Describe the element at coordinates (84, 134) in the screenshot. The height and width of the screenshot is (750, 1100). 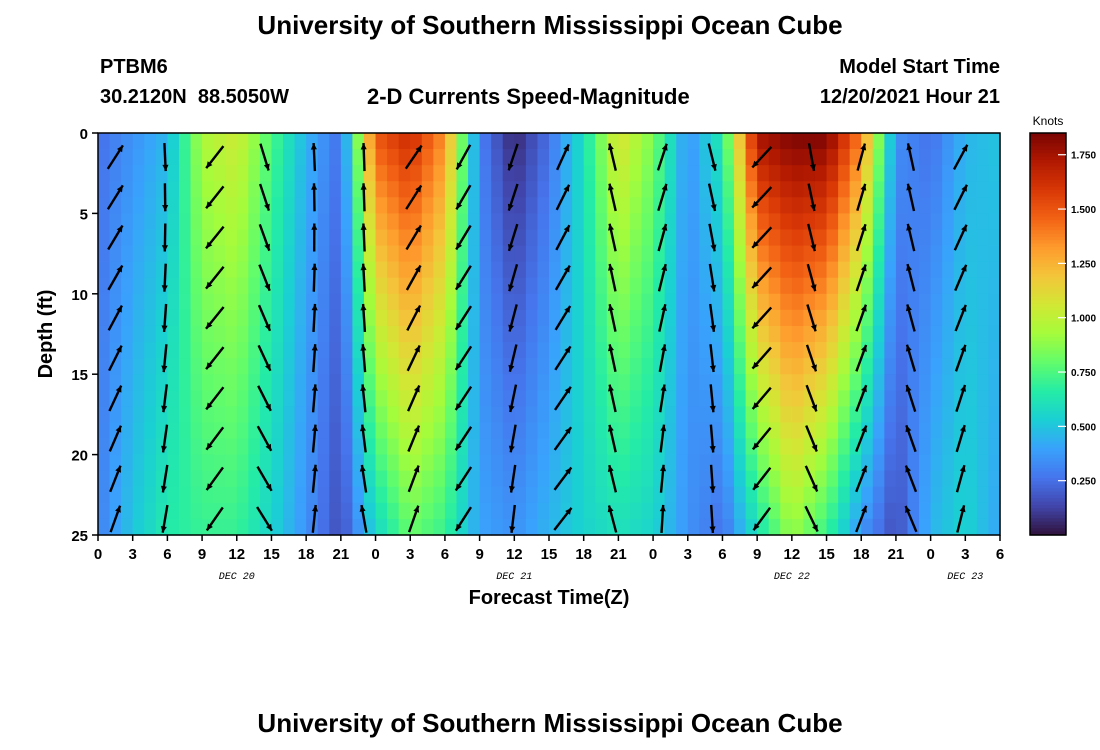
I see `y-tick-label: 0` at that location.